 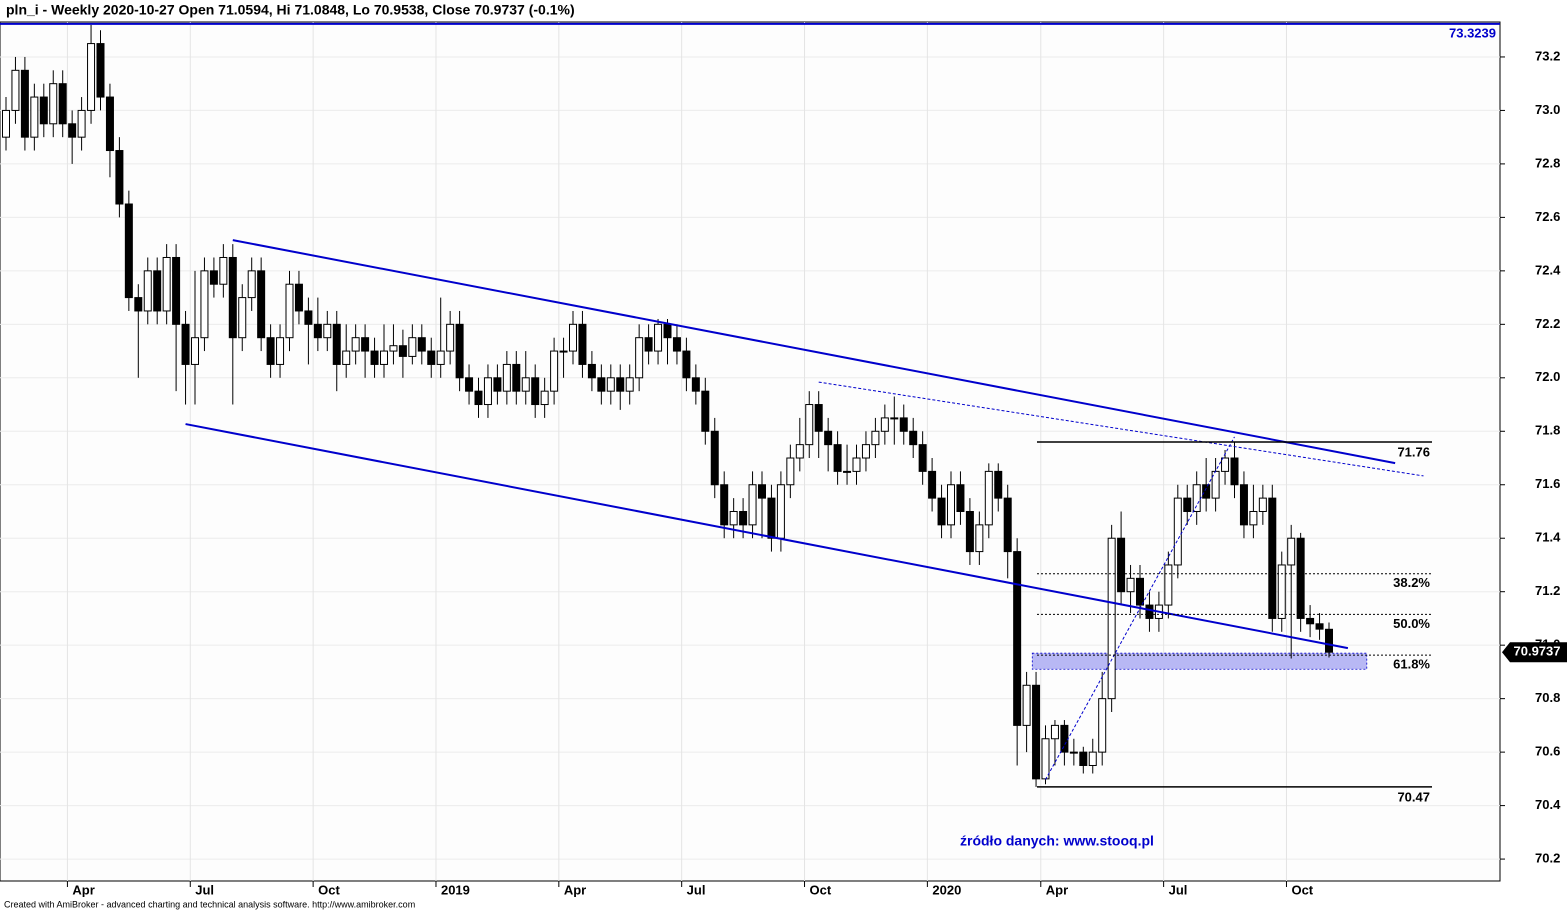 What do you see at coordinates (1547, 216) in the screenshot?
I see `y-tick-label: 72.6` at bounding box center [1547, 216].